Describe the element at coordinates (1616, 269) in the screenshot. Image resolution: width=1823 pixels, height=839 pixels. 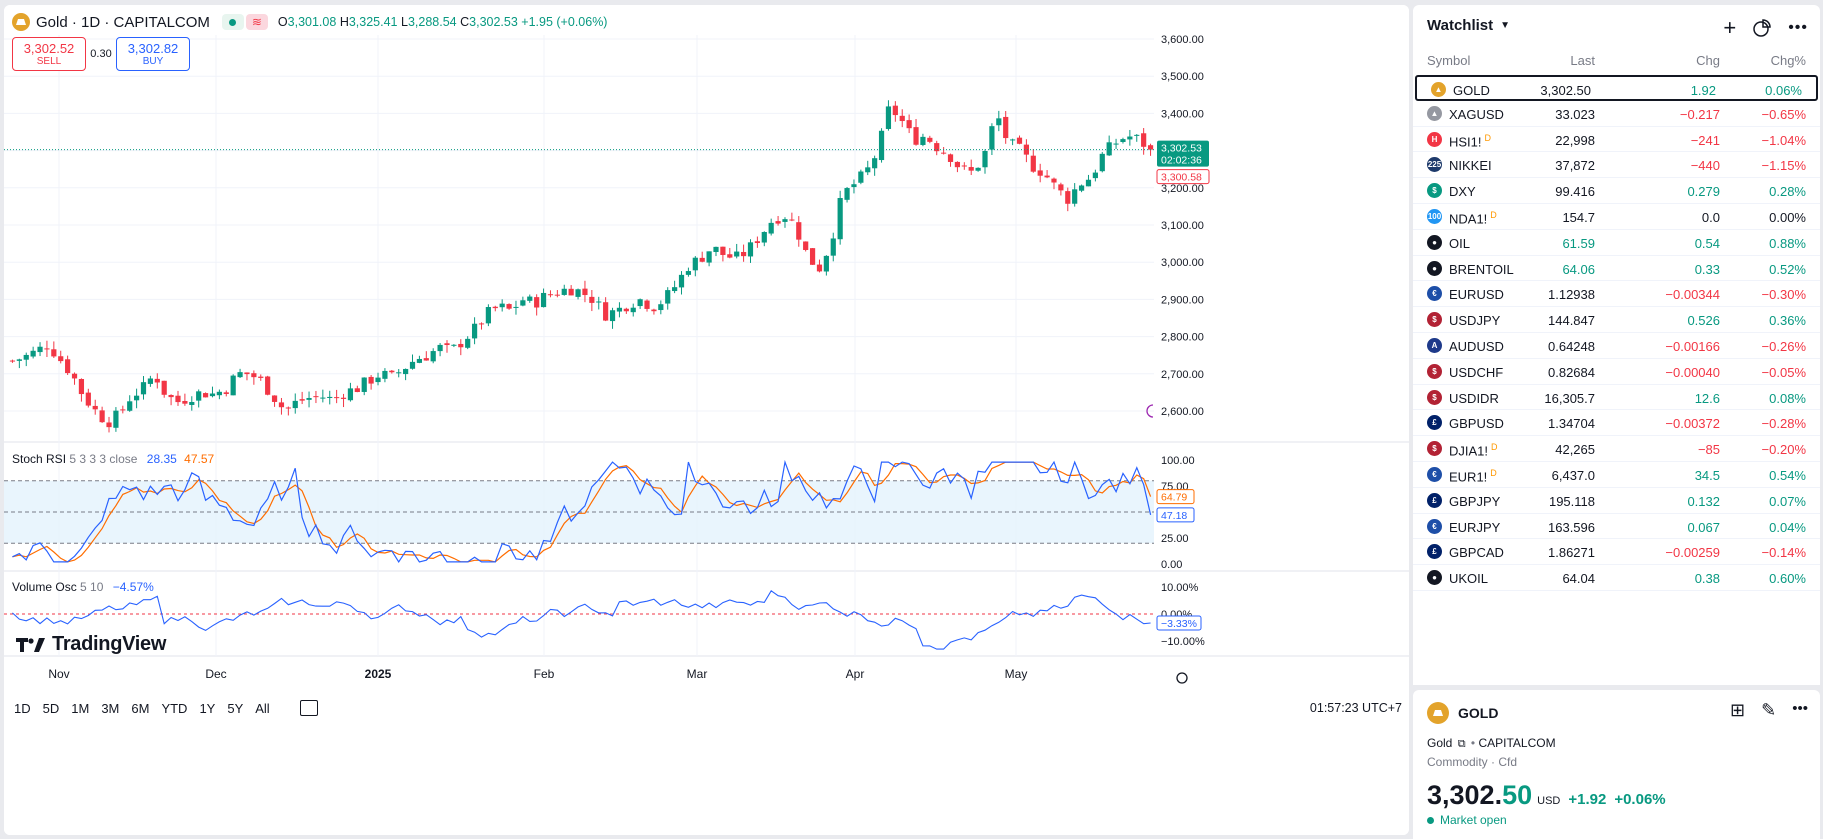
I see `watchlist-row-brentoil: ● BRENTOIL 64.06 0.33 0.52%` at that location.